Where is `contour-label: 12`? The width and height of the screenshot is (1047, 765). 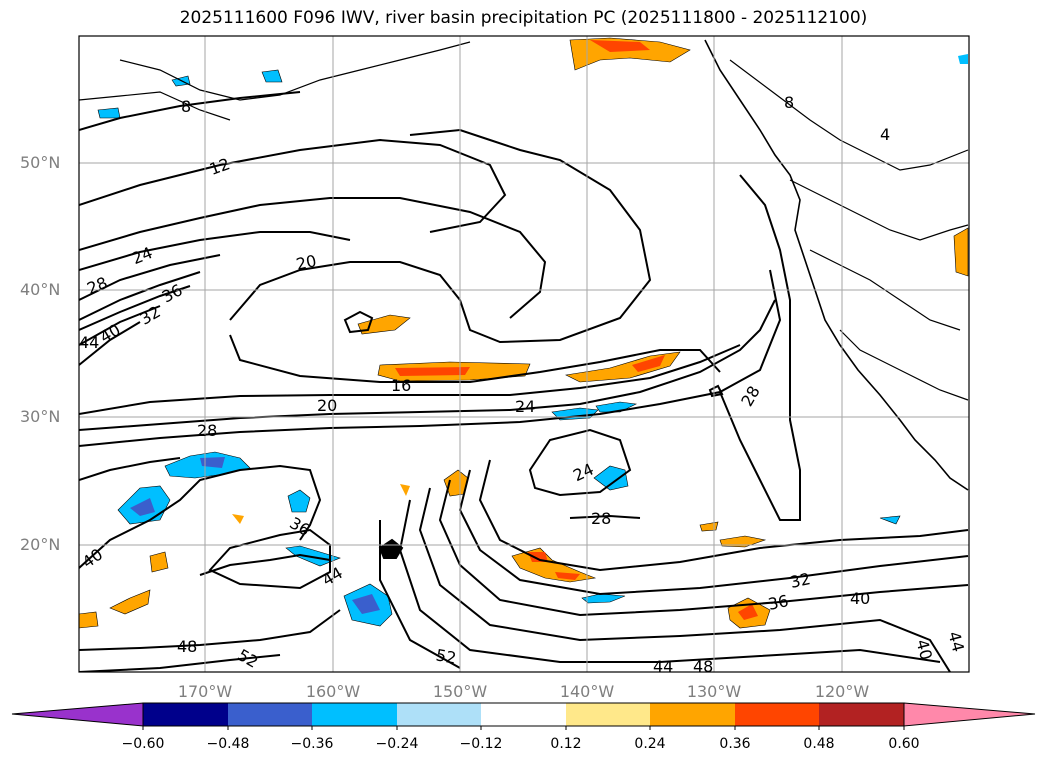 contour-label: 12 is located at coordinates (220, 166).